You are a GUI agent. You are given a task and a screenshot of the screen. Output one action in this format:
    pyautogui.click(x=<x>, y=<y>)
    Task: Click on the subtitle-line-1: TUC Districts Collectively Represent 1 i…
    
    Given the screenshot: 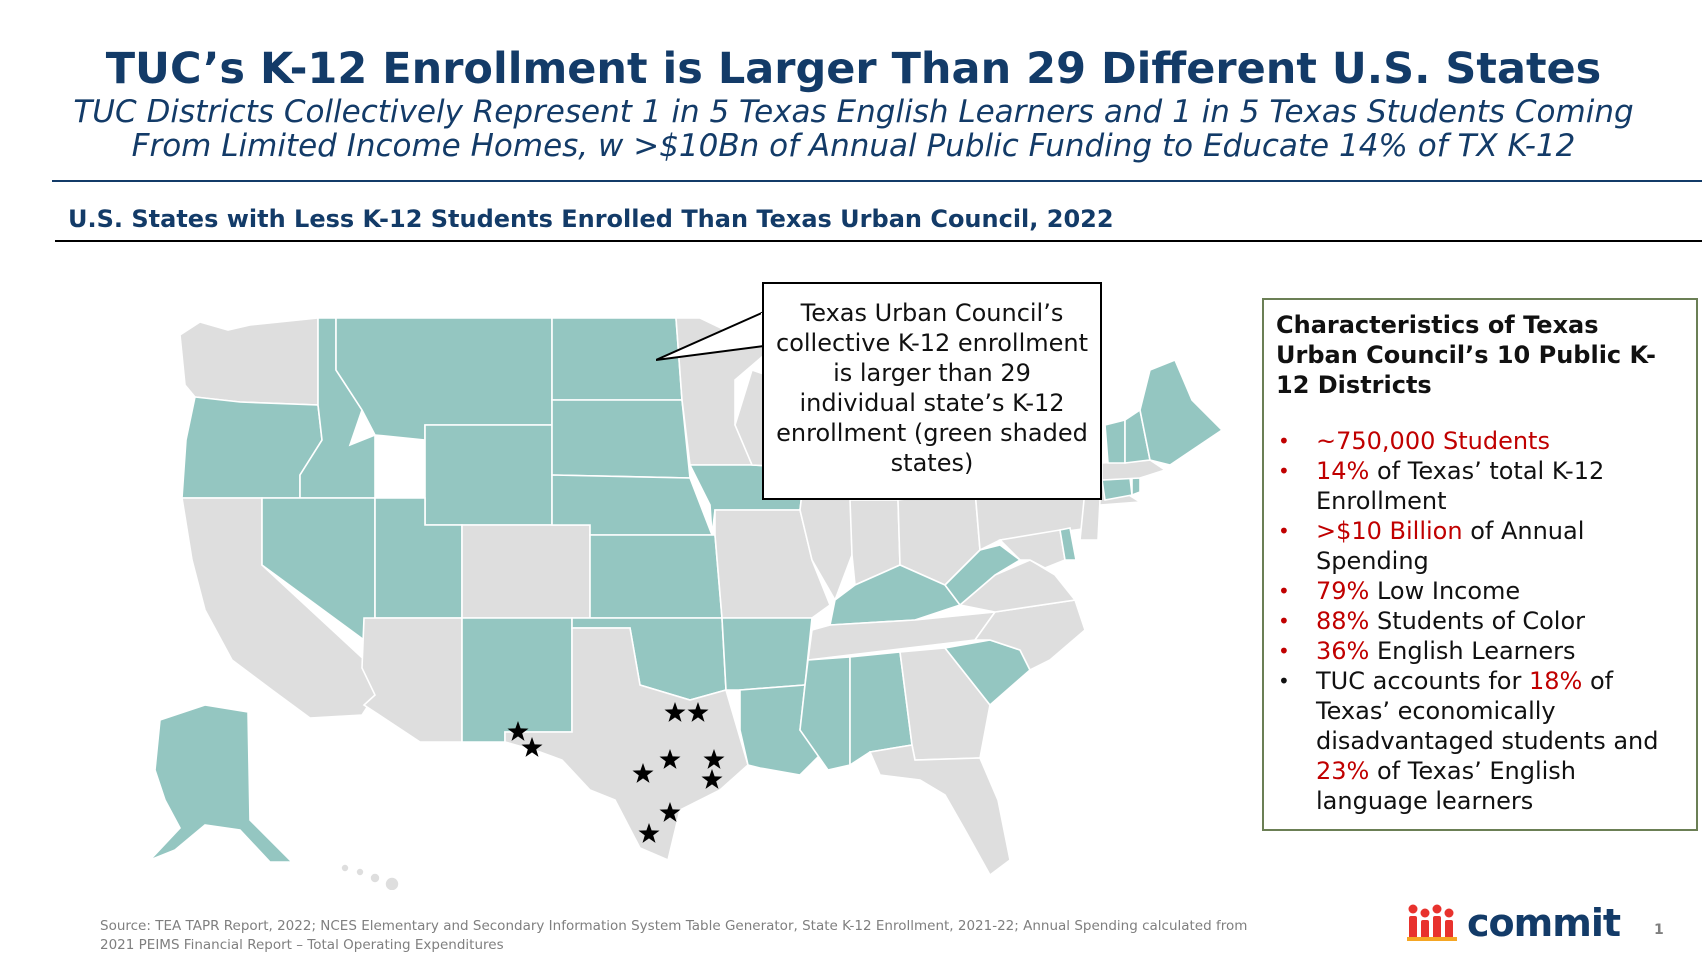 What is the action you would take?
    pyautogui.click(x=853, y=112)
    